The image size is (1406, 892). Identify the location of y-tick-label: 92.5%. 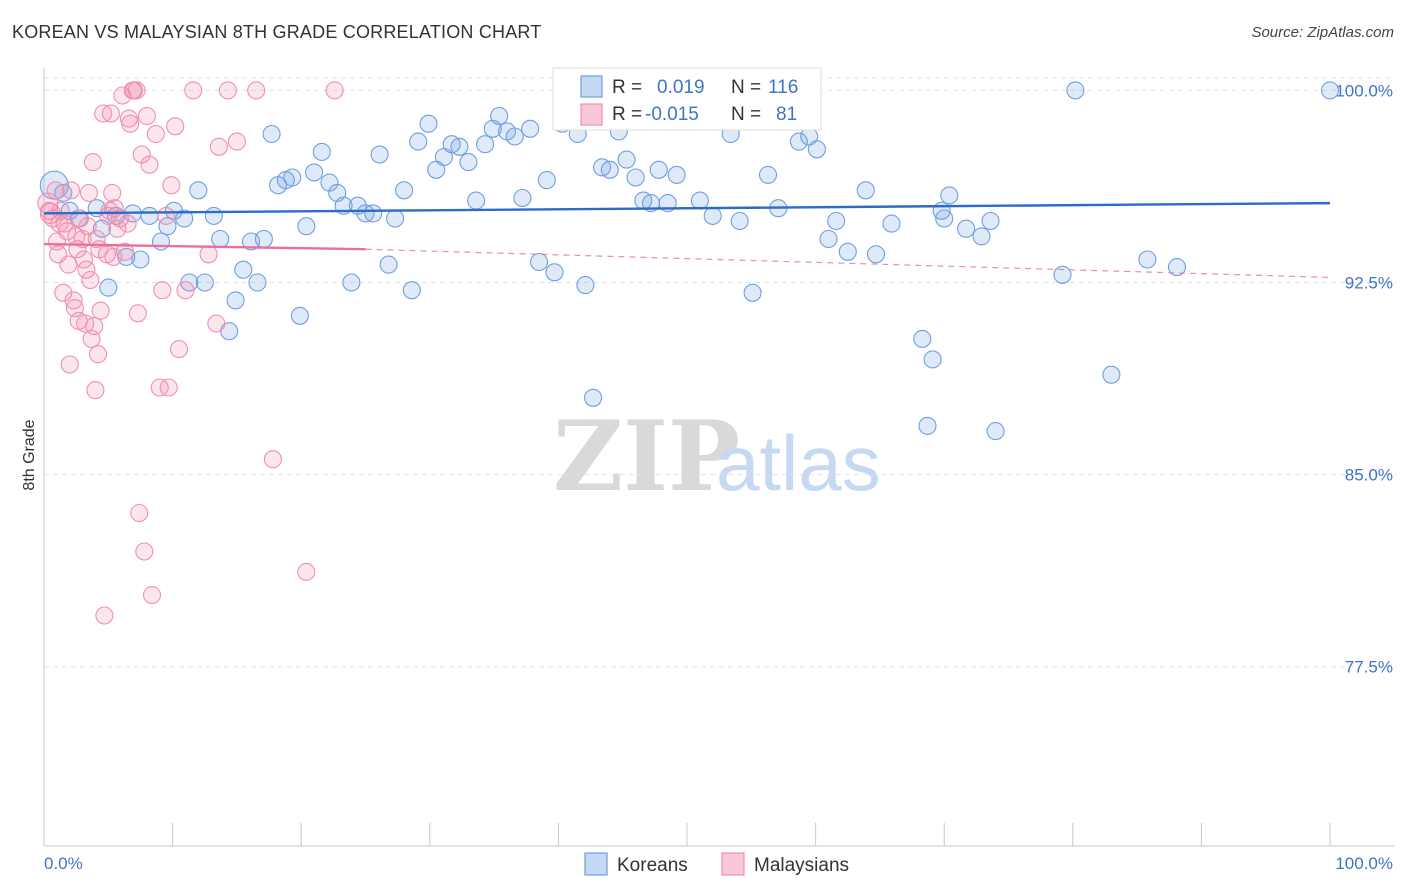
(1369, 283).